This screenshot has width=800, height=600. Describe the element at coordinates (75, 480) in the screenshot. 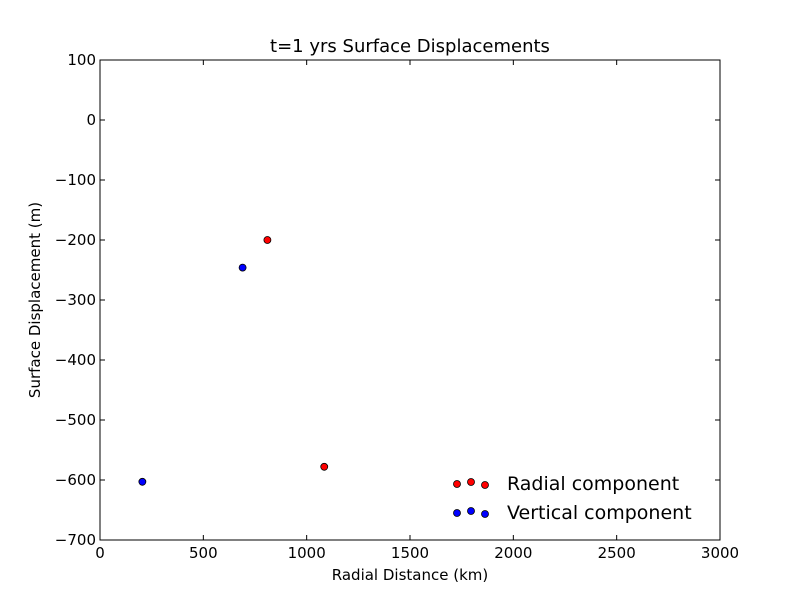

I see `y-tick-label: −600` at that location.